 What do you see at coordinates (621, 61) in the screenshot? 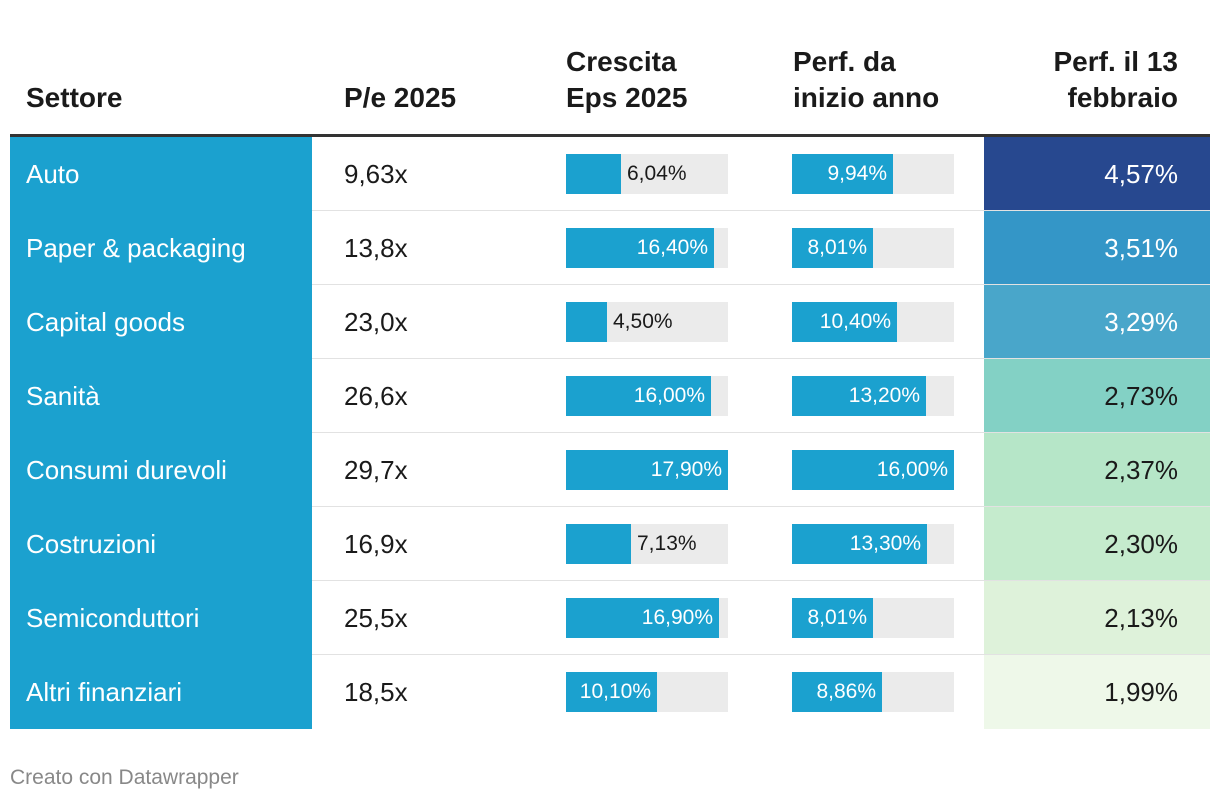
I see `header-eps-line1: Crescita` at bounding box center [621, 61].